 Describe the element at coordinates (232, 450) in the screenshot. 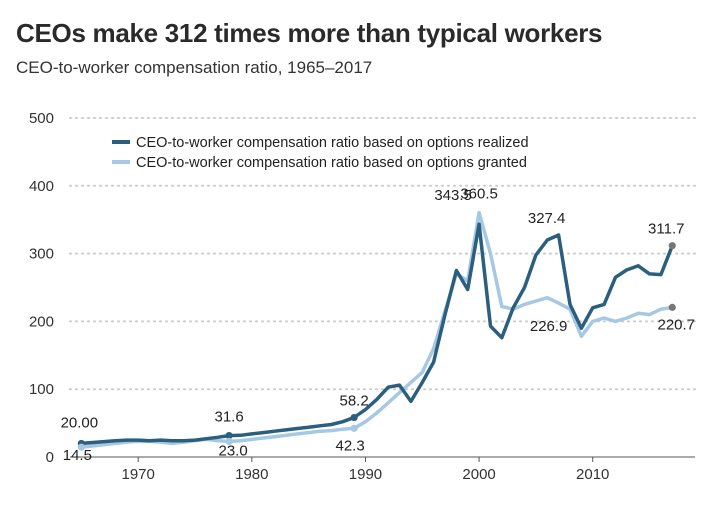

I see `data-label-granted-1978: 23.0` at that location.